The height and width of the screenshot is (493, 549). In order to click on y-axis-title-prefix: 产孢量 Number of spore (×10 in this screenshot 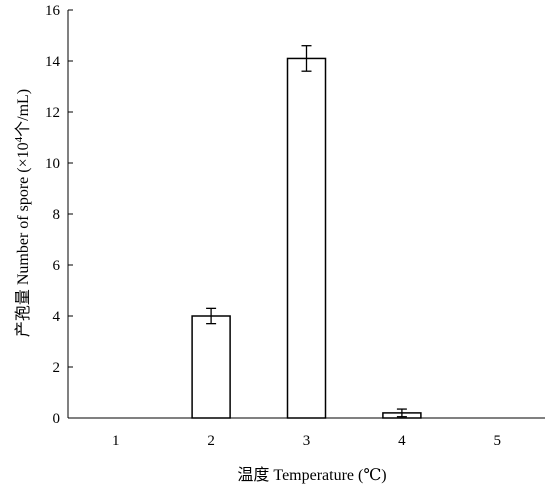, I will do `click(23, 239)`.